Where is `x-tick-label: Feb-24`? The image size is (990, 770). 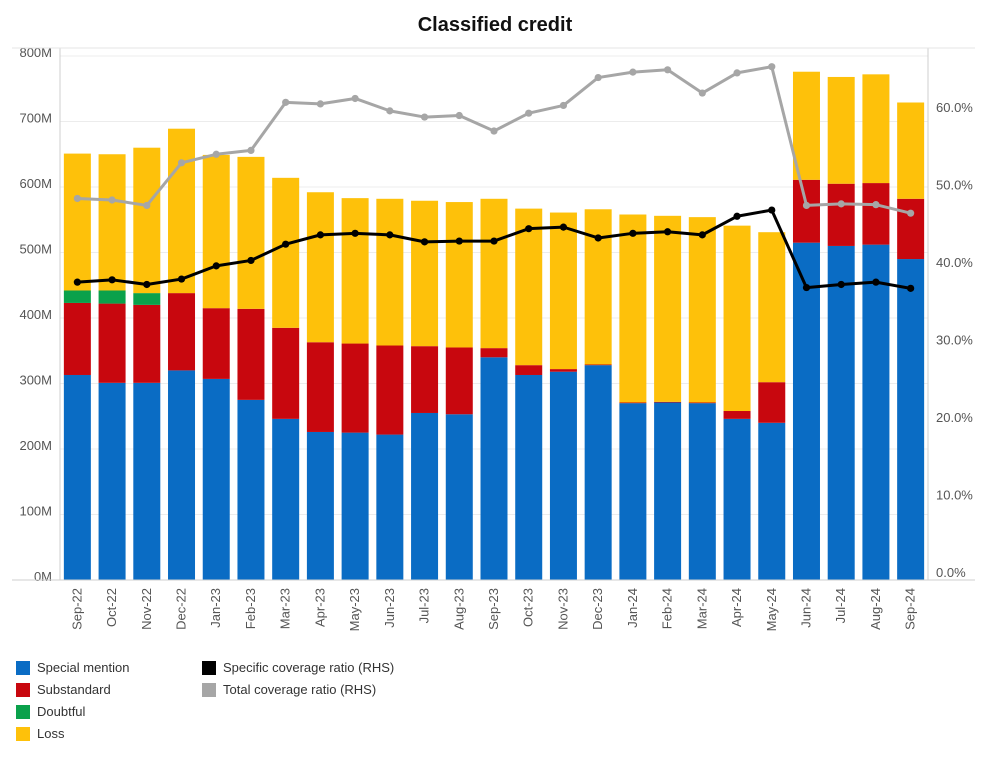 x-tick-label: Feb-24 is located at coordinates (667, 608).